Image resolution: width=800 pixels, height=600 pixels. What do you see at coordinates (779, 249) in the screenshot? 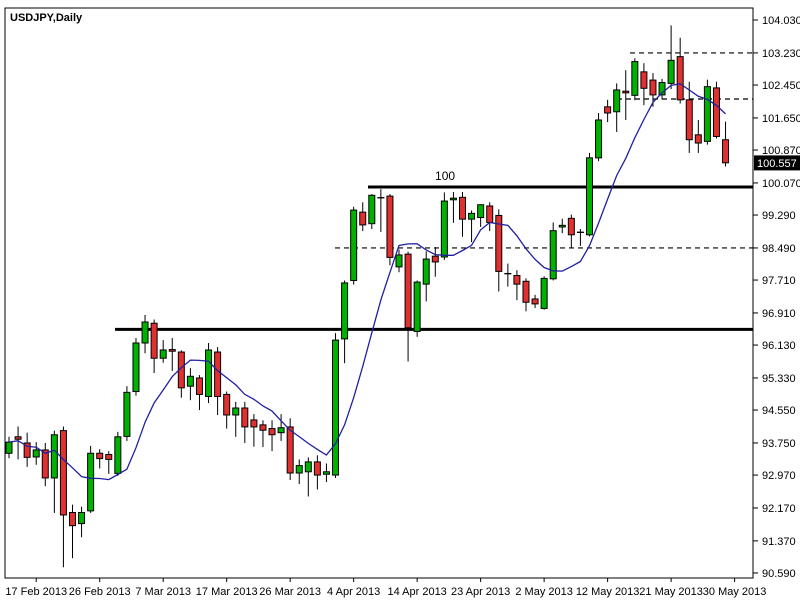
I see `price-tick-label: 98.490` at bounding box center [779, 249].